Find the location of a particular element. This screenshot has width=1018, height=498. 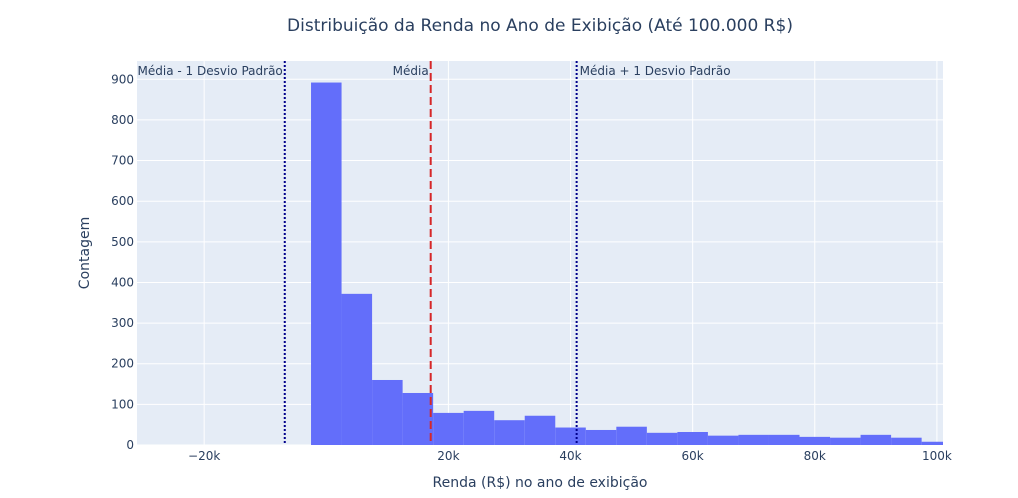

y-tick-label: 800 is located at coordinates (122, 120).